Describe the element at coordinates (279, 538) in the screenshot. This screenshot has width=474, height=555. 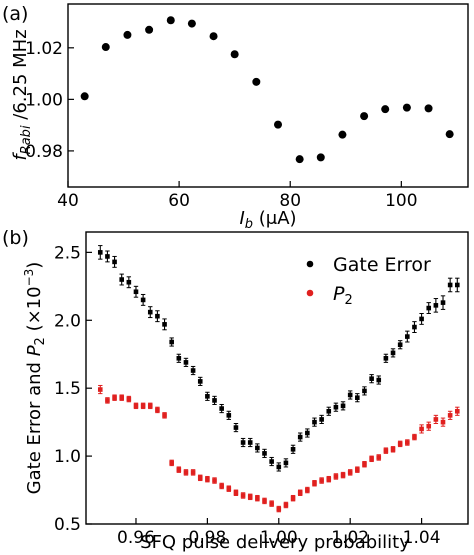
I see `b-xtick-label-2: 1.00` at that location.